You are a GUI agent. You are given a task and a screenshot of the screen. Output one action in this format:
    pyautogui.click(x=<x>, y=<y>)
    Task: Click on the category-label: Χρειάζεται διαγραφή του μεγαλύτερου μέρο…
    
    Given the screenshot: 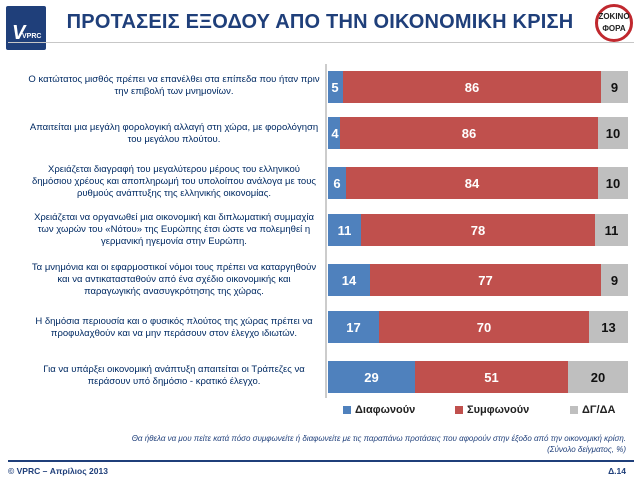 What is the action you would take?
    pyautogui.click(x=173, y=181)
    